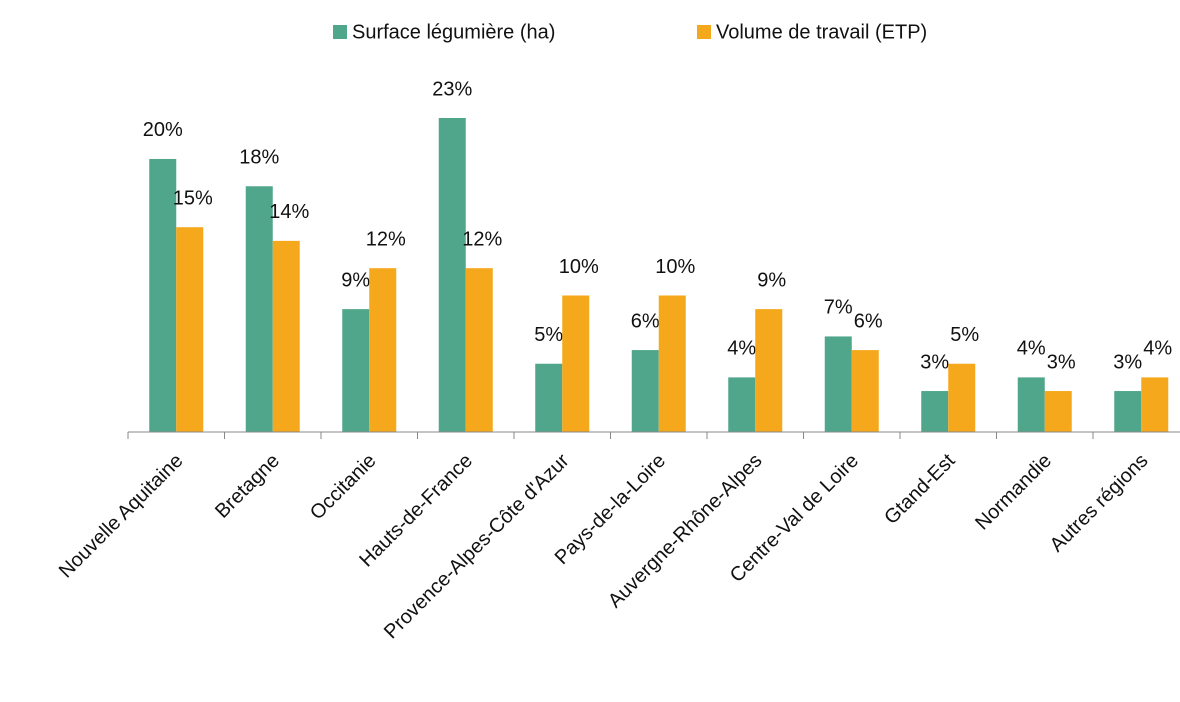 This screenshot has height=702, width=1180. I want to click on data-label: 18%, so click(259, 158).